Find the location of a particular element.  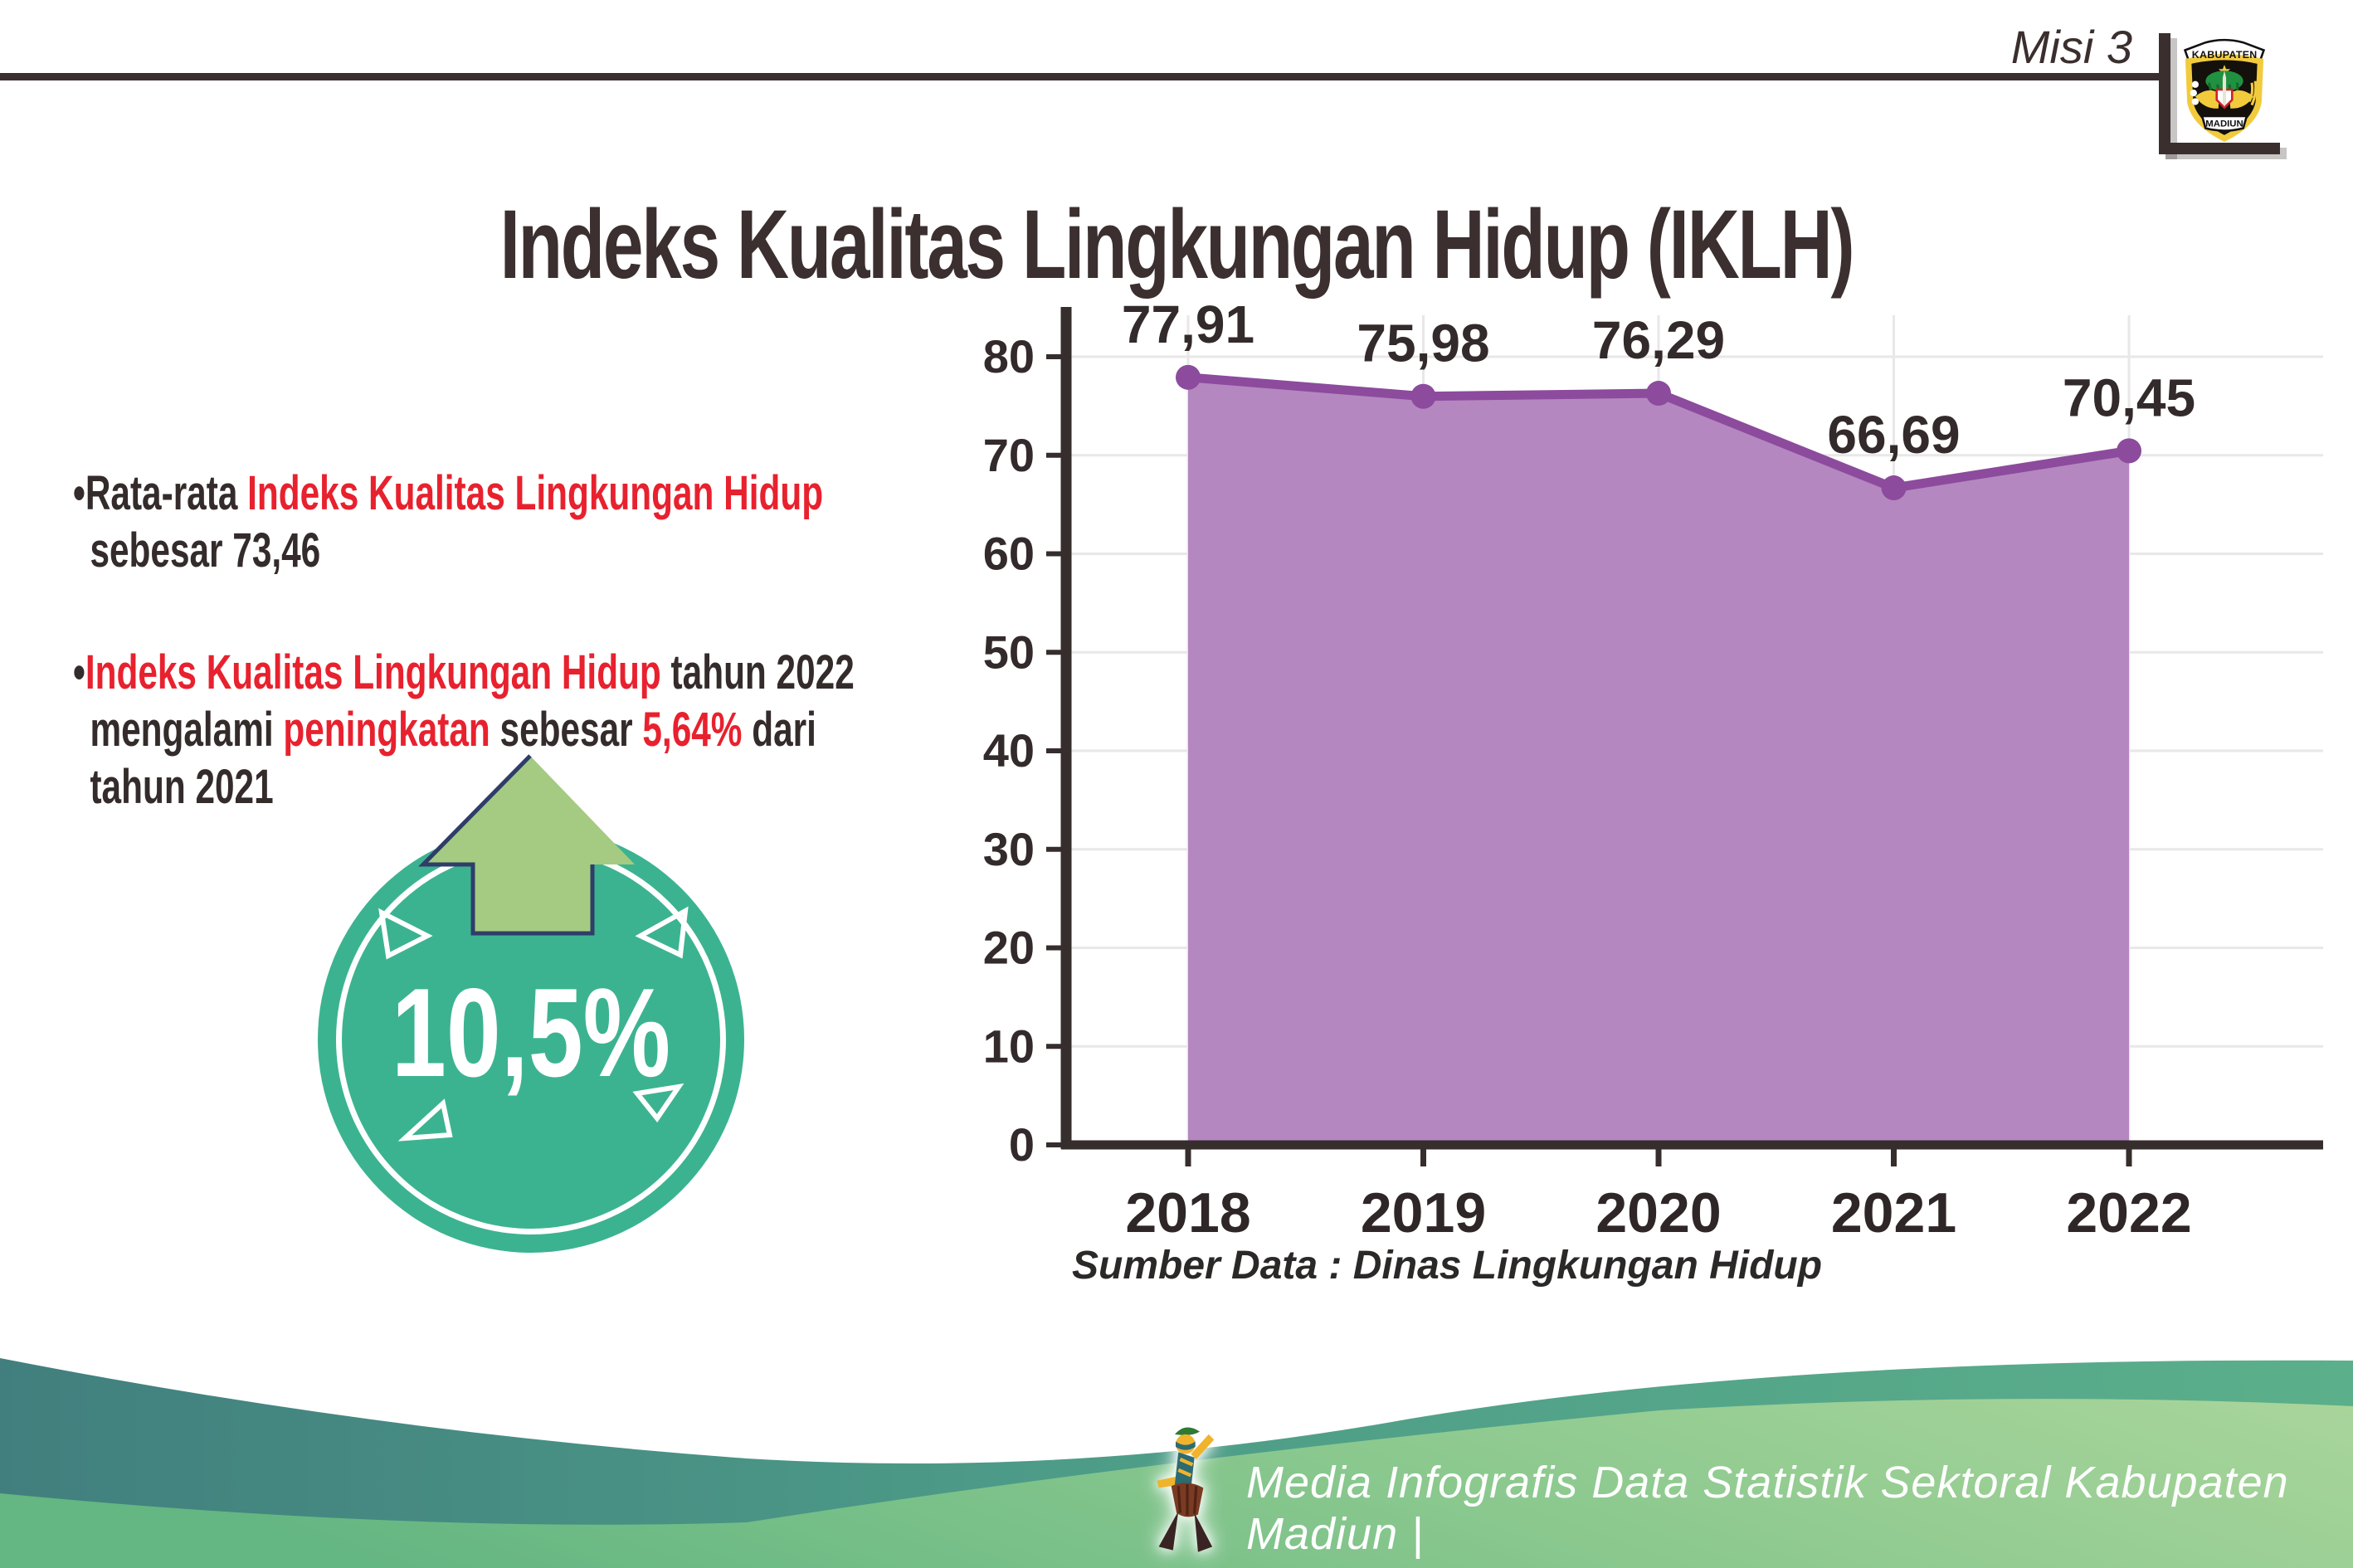

logo-right-wing-icon is located at coordinates (2241, 99).